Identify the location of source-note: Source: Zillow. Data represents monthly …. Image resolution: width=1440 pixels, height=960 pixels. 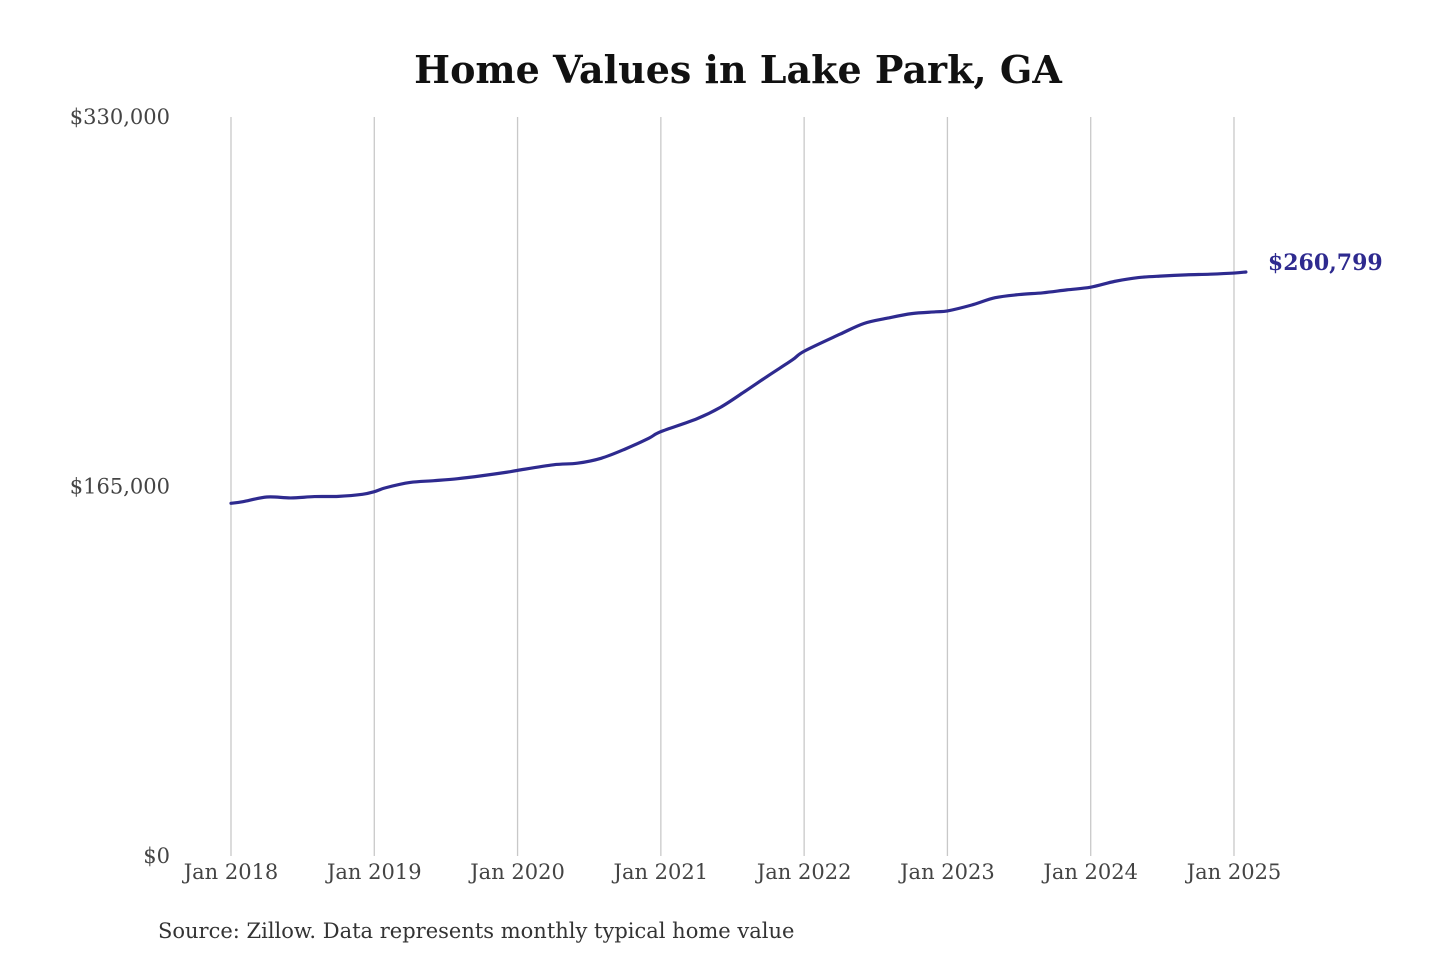
(476, 931).